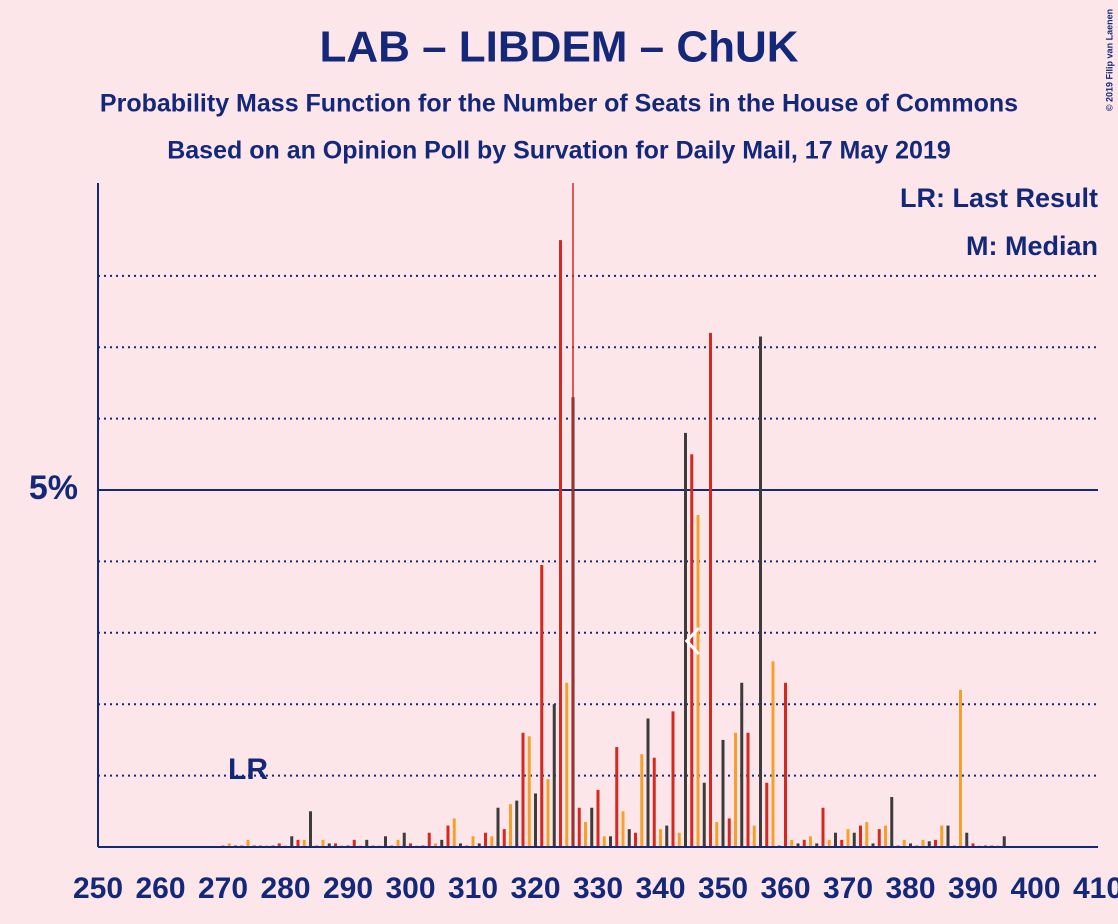 This screenshot has width=1118, height=924. Describe the element at coordinates (285, 888) in the screenshot. I see `x-tick-label: 280` at that location.